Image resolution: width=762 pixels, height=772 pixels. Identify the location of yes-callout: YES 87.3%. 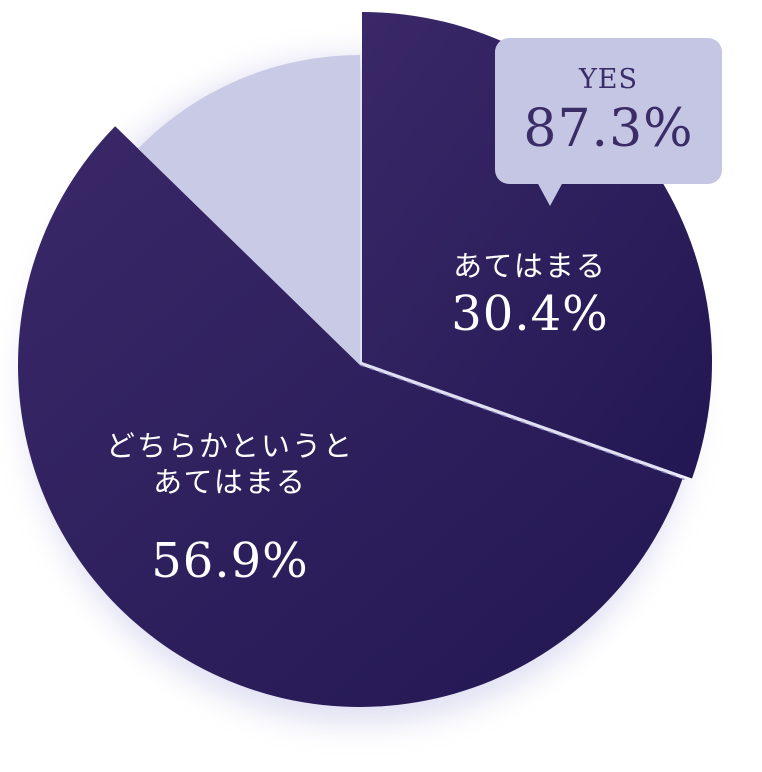
(608, 122).